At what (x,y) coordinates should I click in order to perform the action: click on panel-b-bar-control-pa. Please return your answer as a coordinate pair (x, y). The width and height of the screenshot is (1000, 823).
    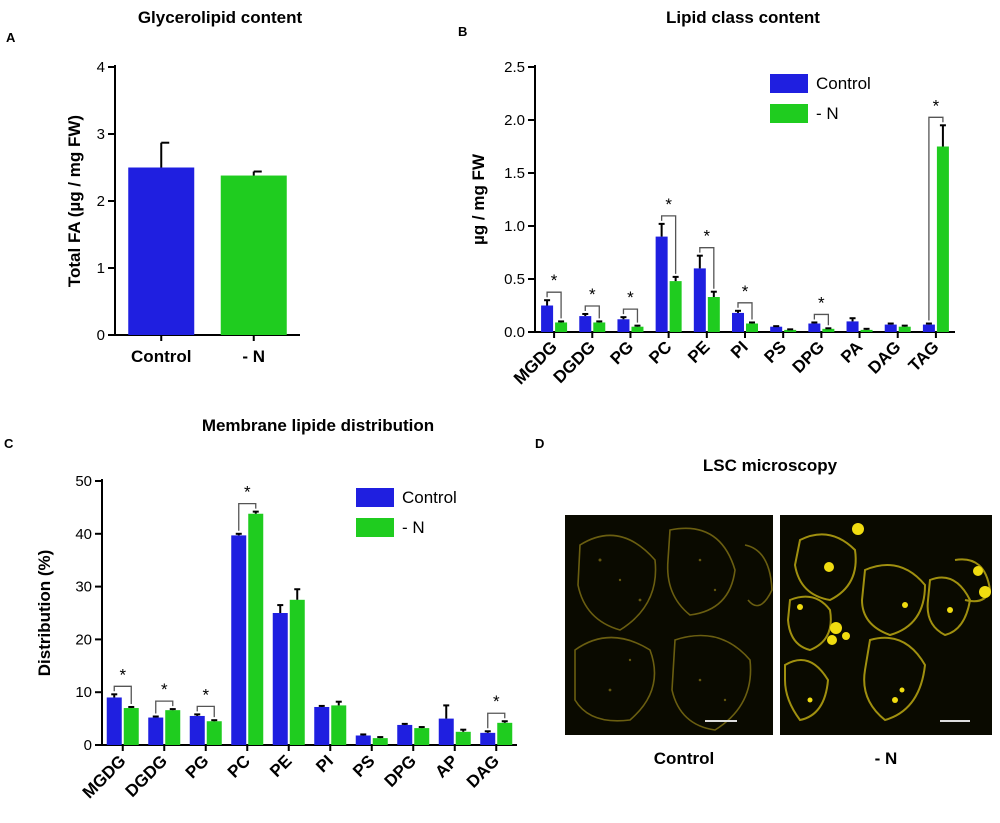
    Looking at the image, I should click on (852, 326).